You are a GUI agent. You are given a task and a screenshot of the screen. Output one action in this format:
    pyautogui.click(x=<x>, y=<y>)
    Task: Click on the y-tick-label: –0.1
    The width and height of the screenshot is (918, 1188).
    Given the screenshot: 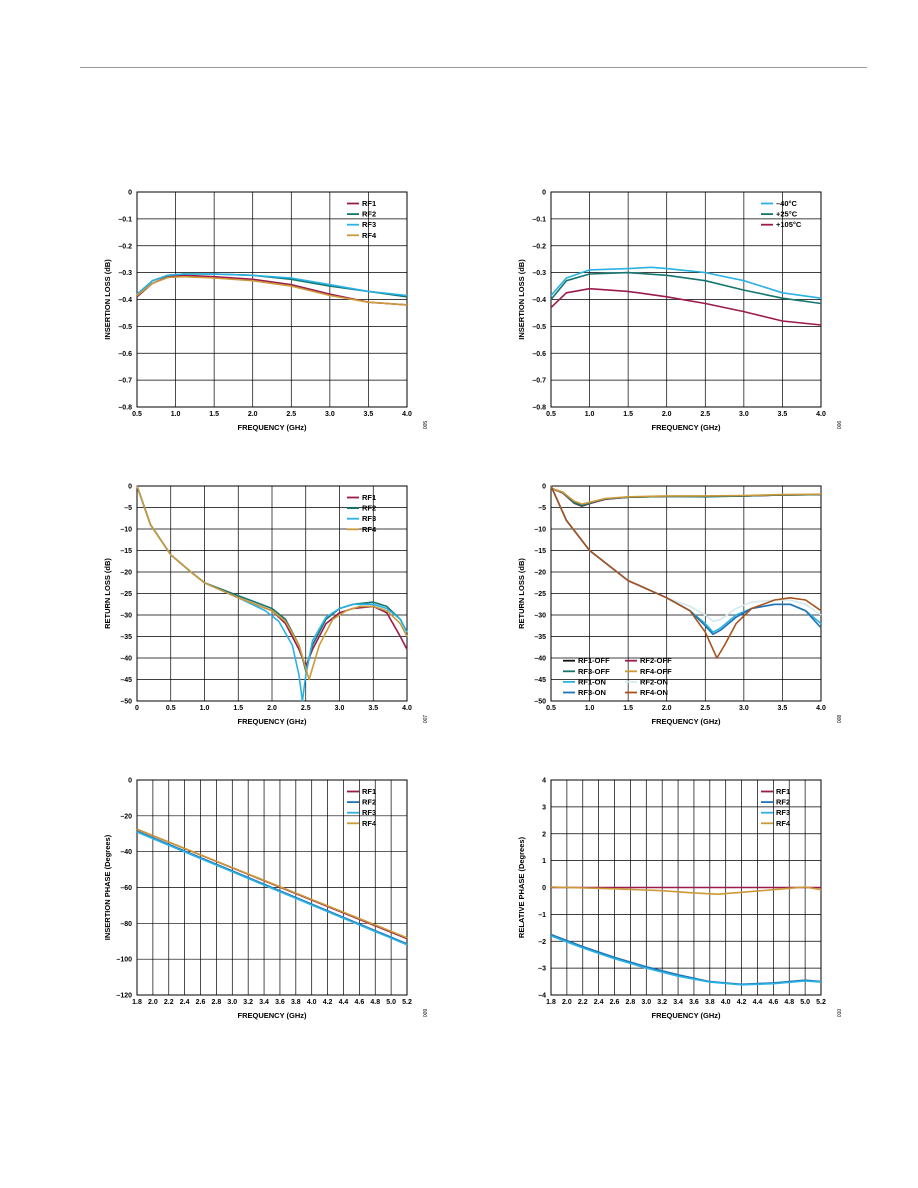 What is the action you would take?
    pyautogui.click(x=539, y=219)
    